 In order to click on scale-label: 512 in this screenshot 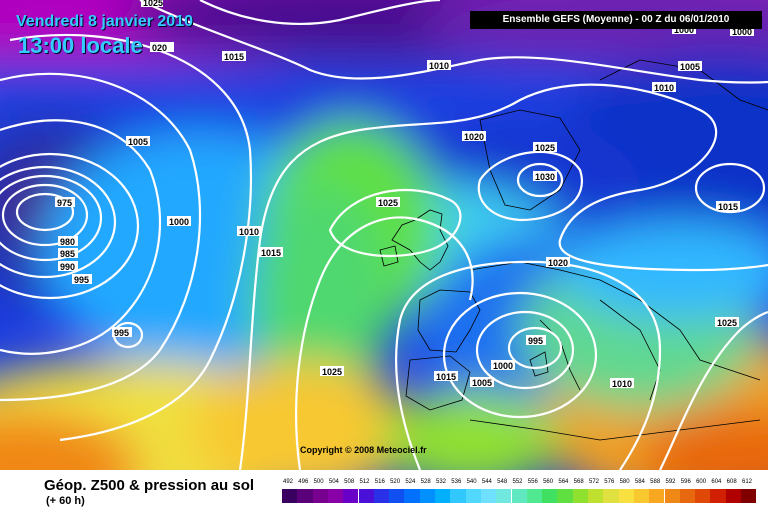, I will do `click(364, 482)`.